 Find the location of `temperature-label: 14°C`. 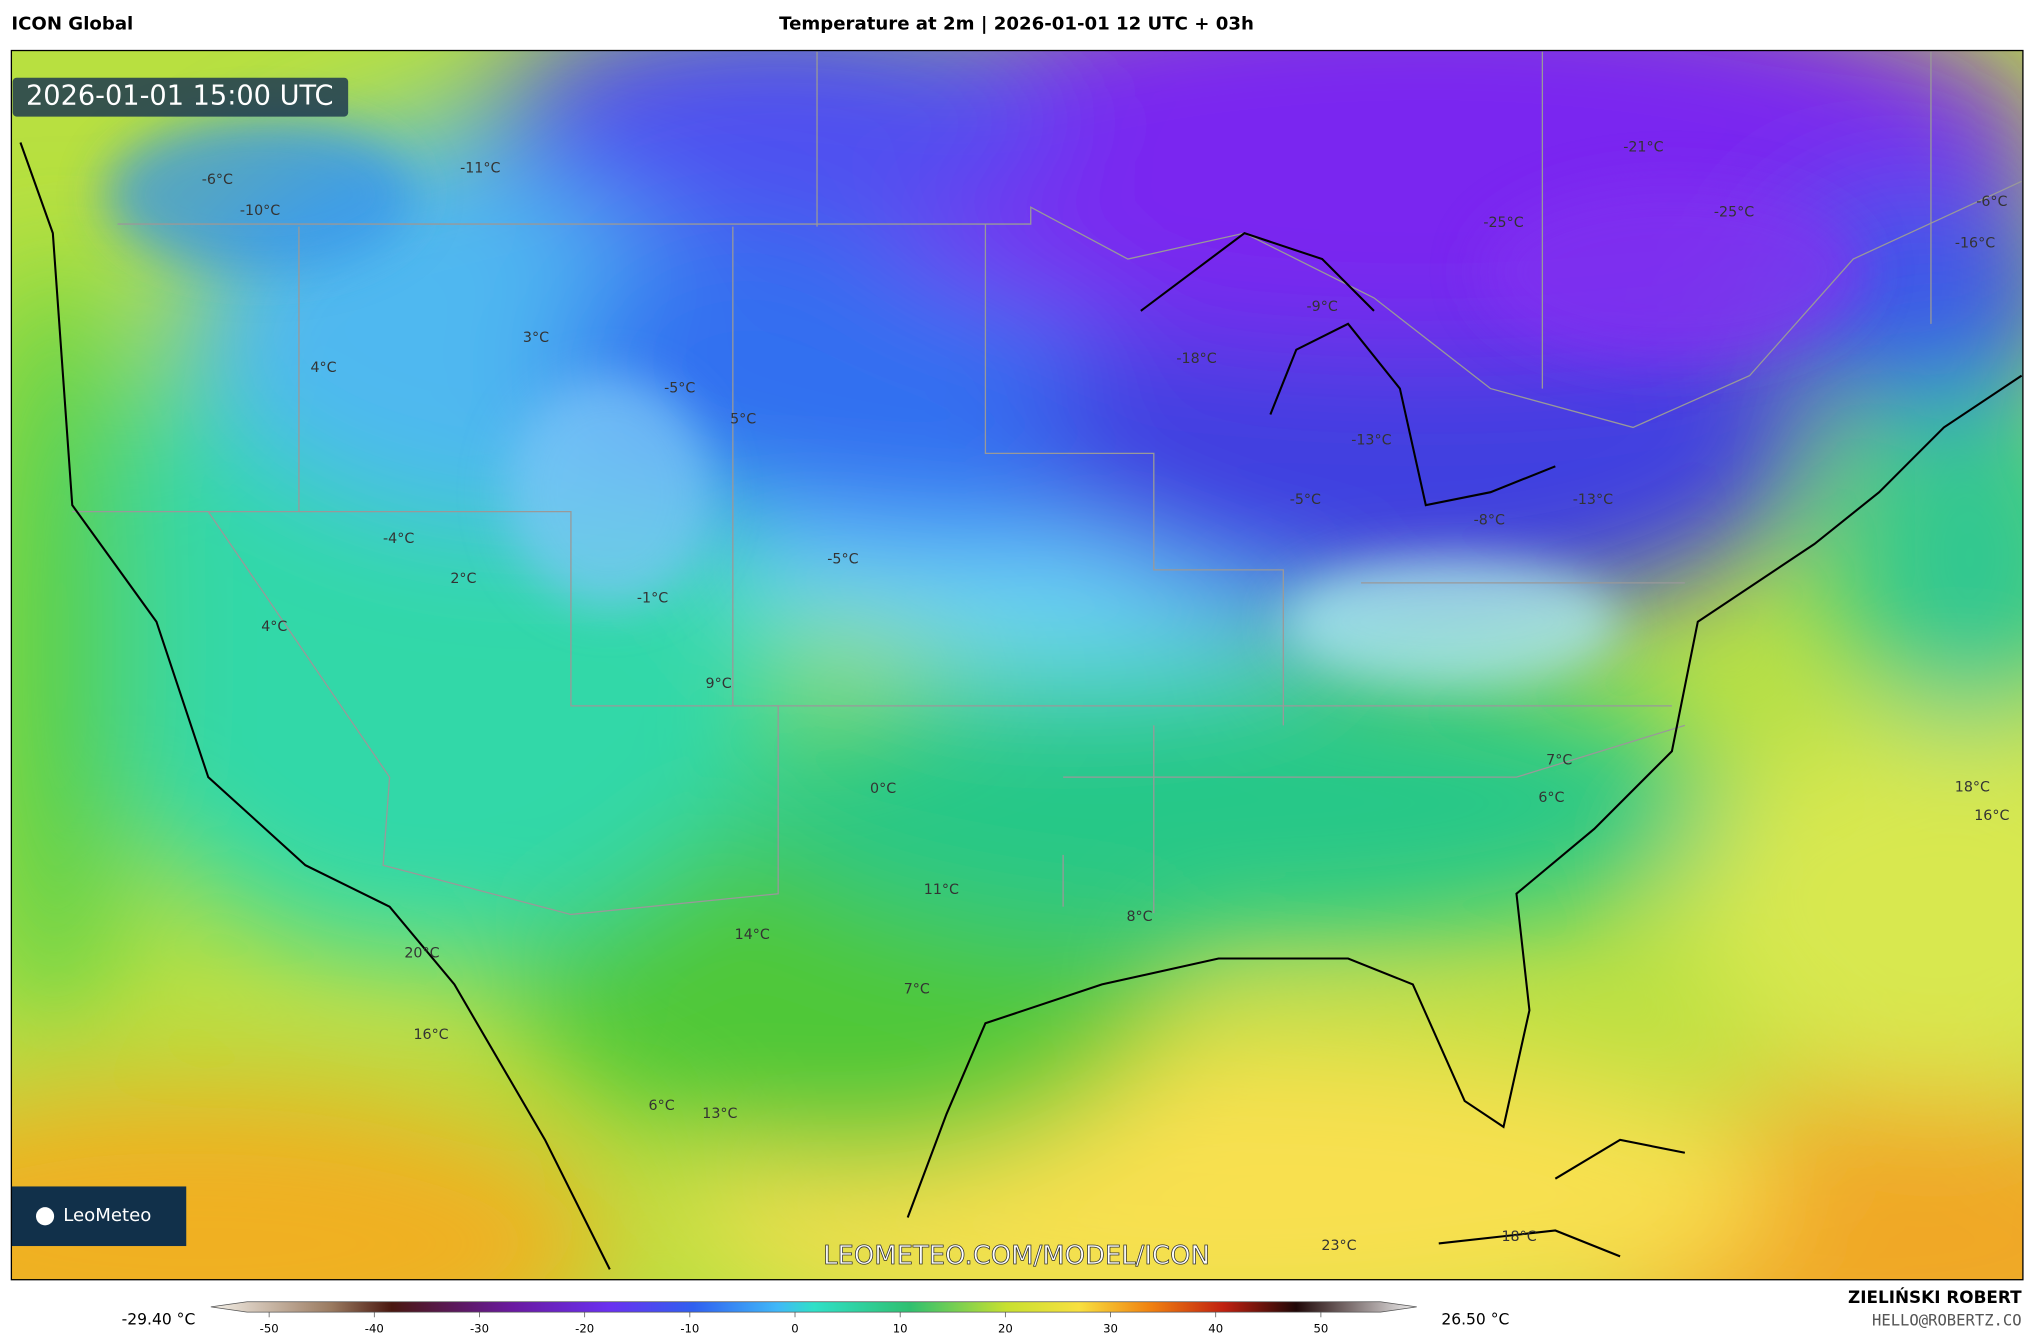

temperature-label: 14°C is located at coordinates (752, 935).